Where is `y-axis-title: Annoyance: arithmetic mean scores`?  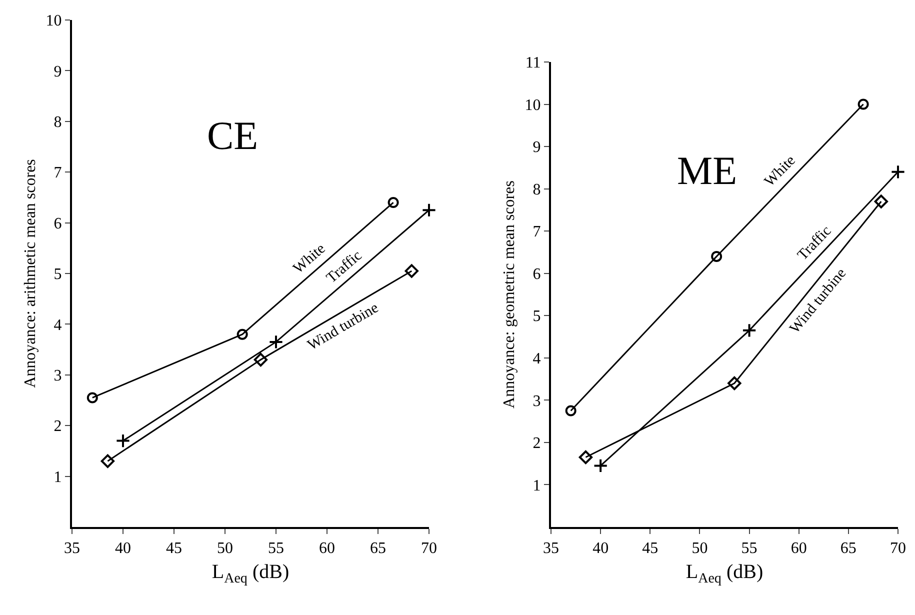 y-axis-title: Annoyance: arithmetic mean scores is located at coordinates (31, 273).